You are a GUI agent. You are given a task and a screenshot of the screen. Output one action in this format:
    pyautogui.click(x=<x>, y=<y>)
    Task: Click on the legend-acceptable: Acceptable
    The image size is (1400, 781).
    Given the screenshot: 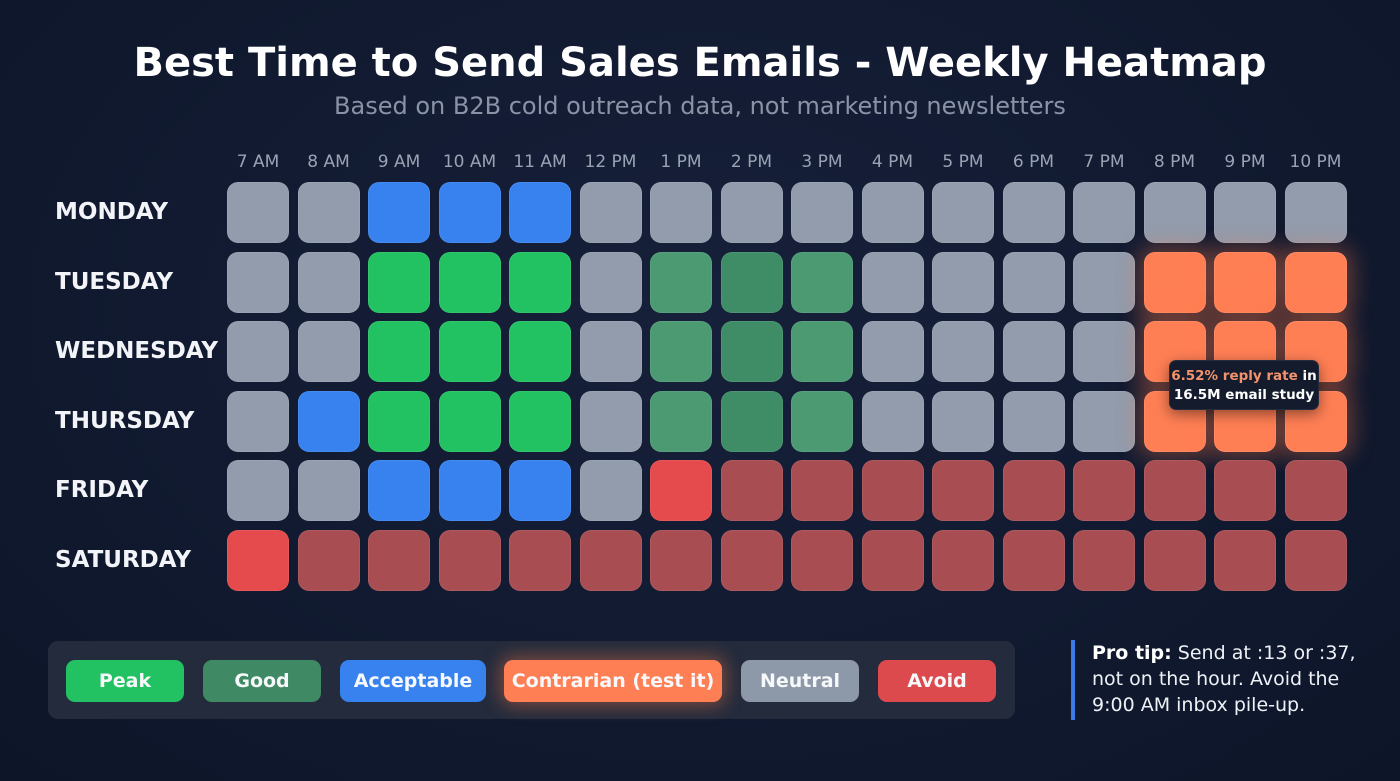 What is the action you would take?
    pyautogui.click(x=413, y=681)
    